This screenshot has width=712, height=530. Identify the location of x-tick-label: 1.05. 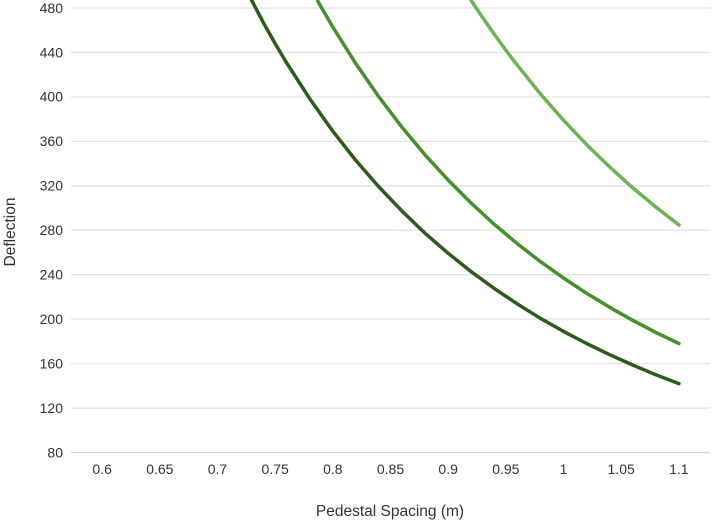
(621, 469).